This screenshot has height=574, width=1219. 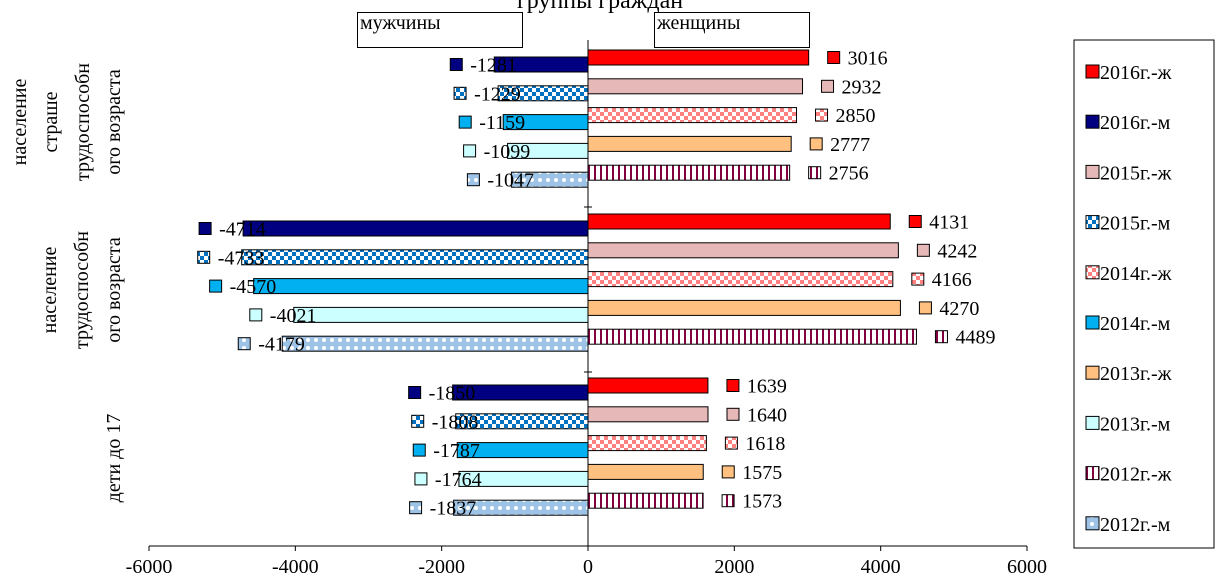 What do you see at coordinates (849, 174) in the screenshot?
I see `data-label: 2756` at bounding box center [849, 174].